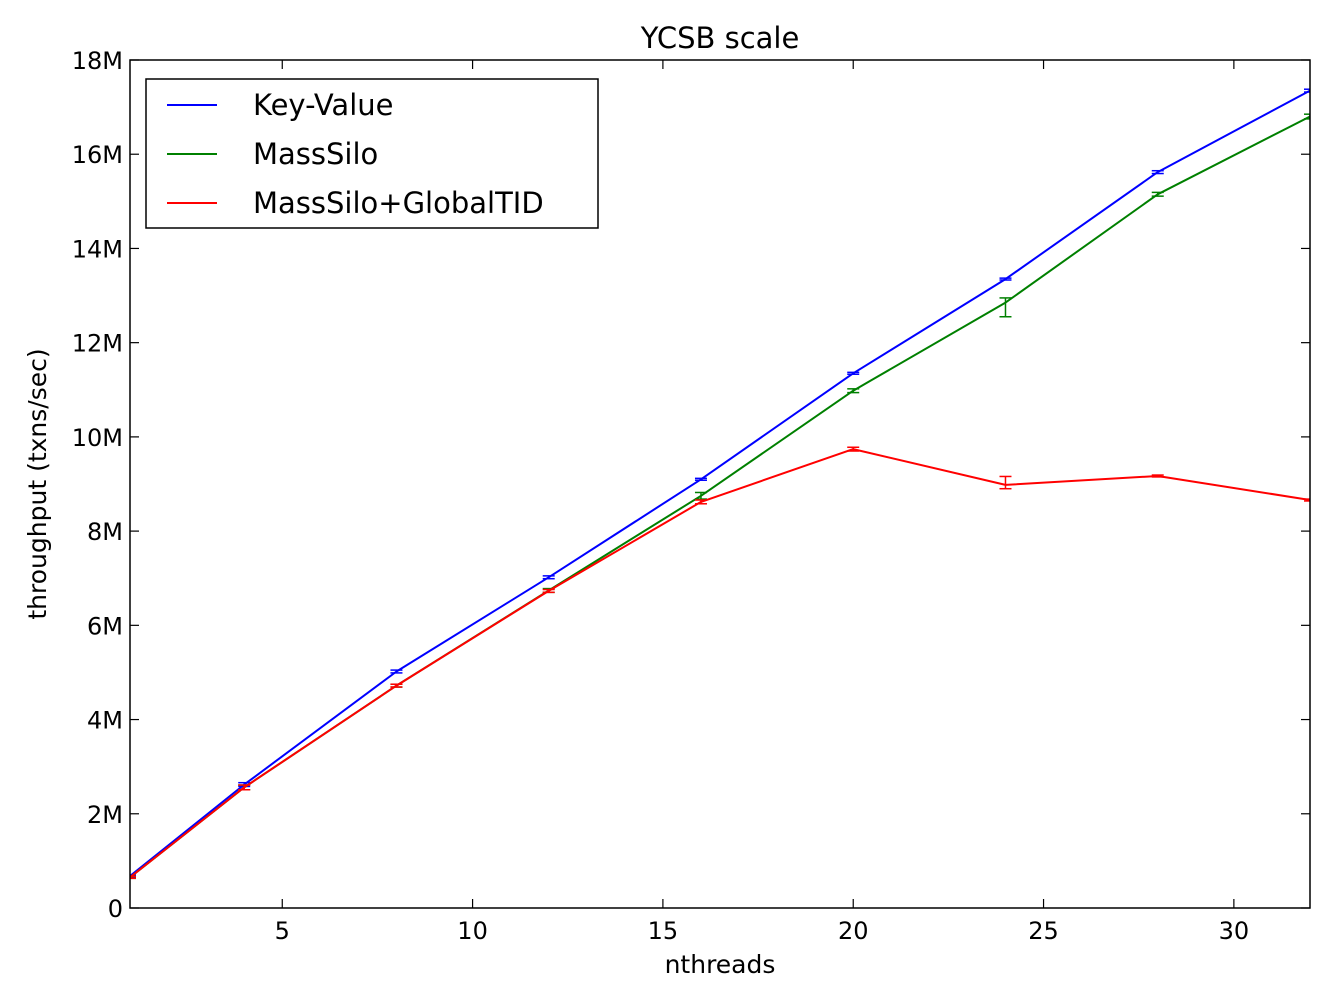 Image resolution: width=1340 pixels, height=1004 pixels. I want to click on y-tick-label: 10M, so click(97, 438).